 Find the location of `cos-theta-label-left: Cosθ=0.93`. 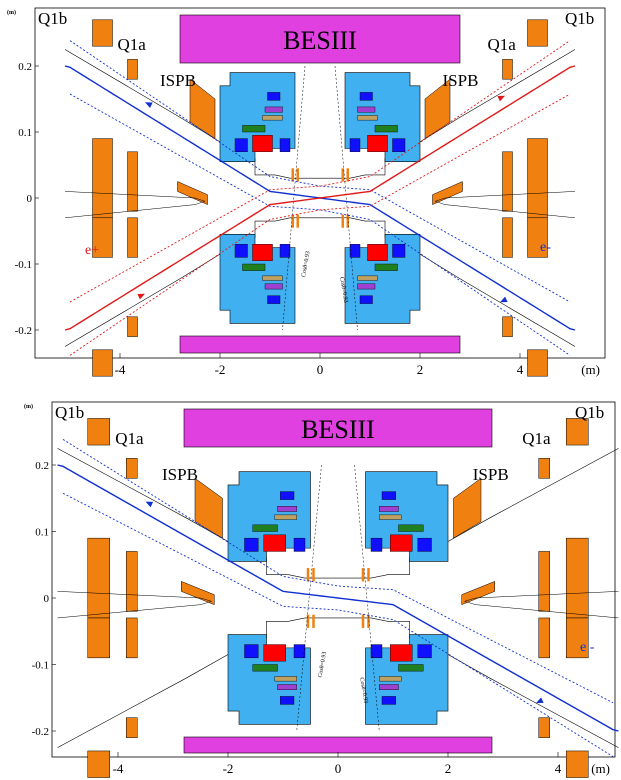

cos-theta-label-left: Cosθ=0.93 is located at coordinates (306, 264).